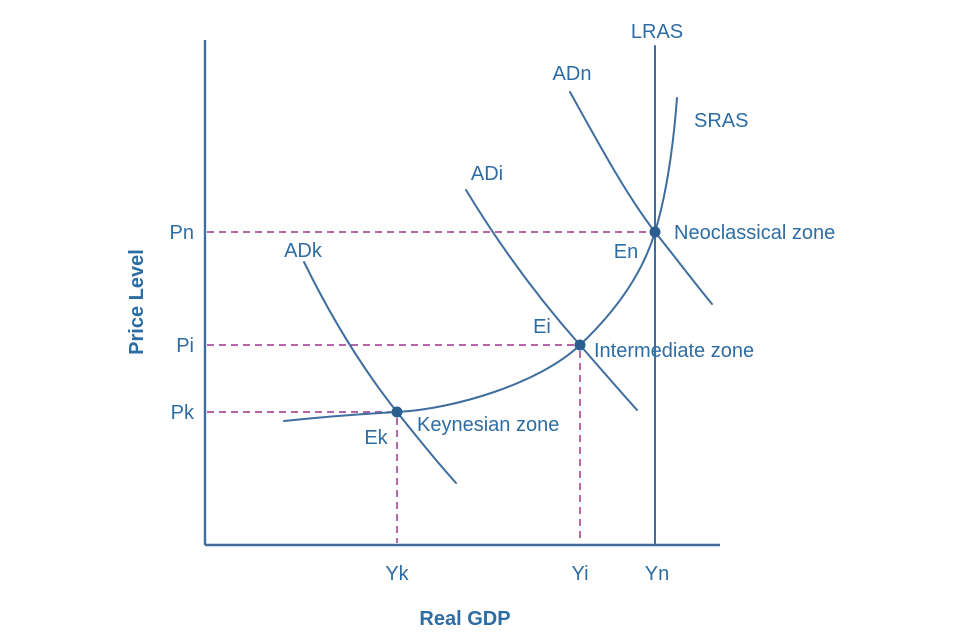  I want to click on y-axis-title: Price Level, so click(137, 302).